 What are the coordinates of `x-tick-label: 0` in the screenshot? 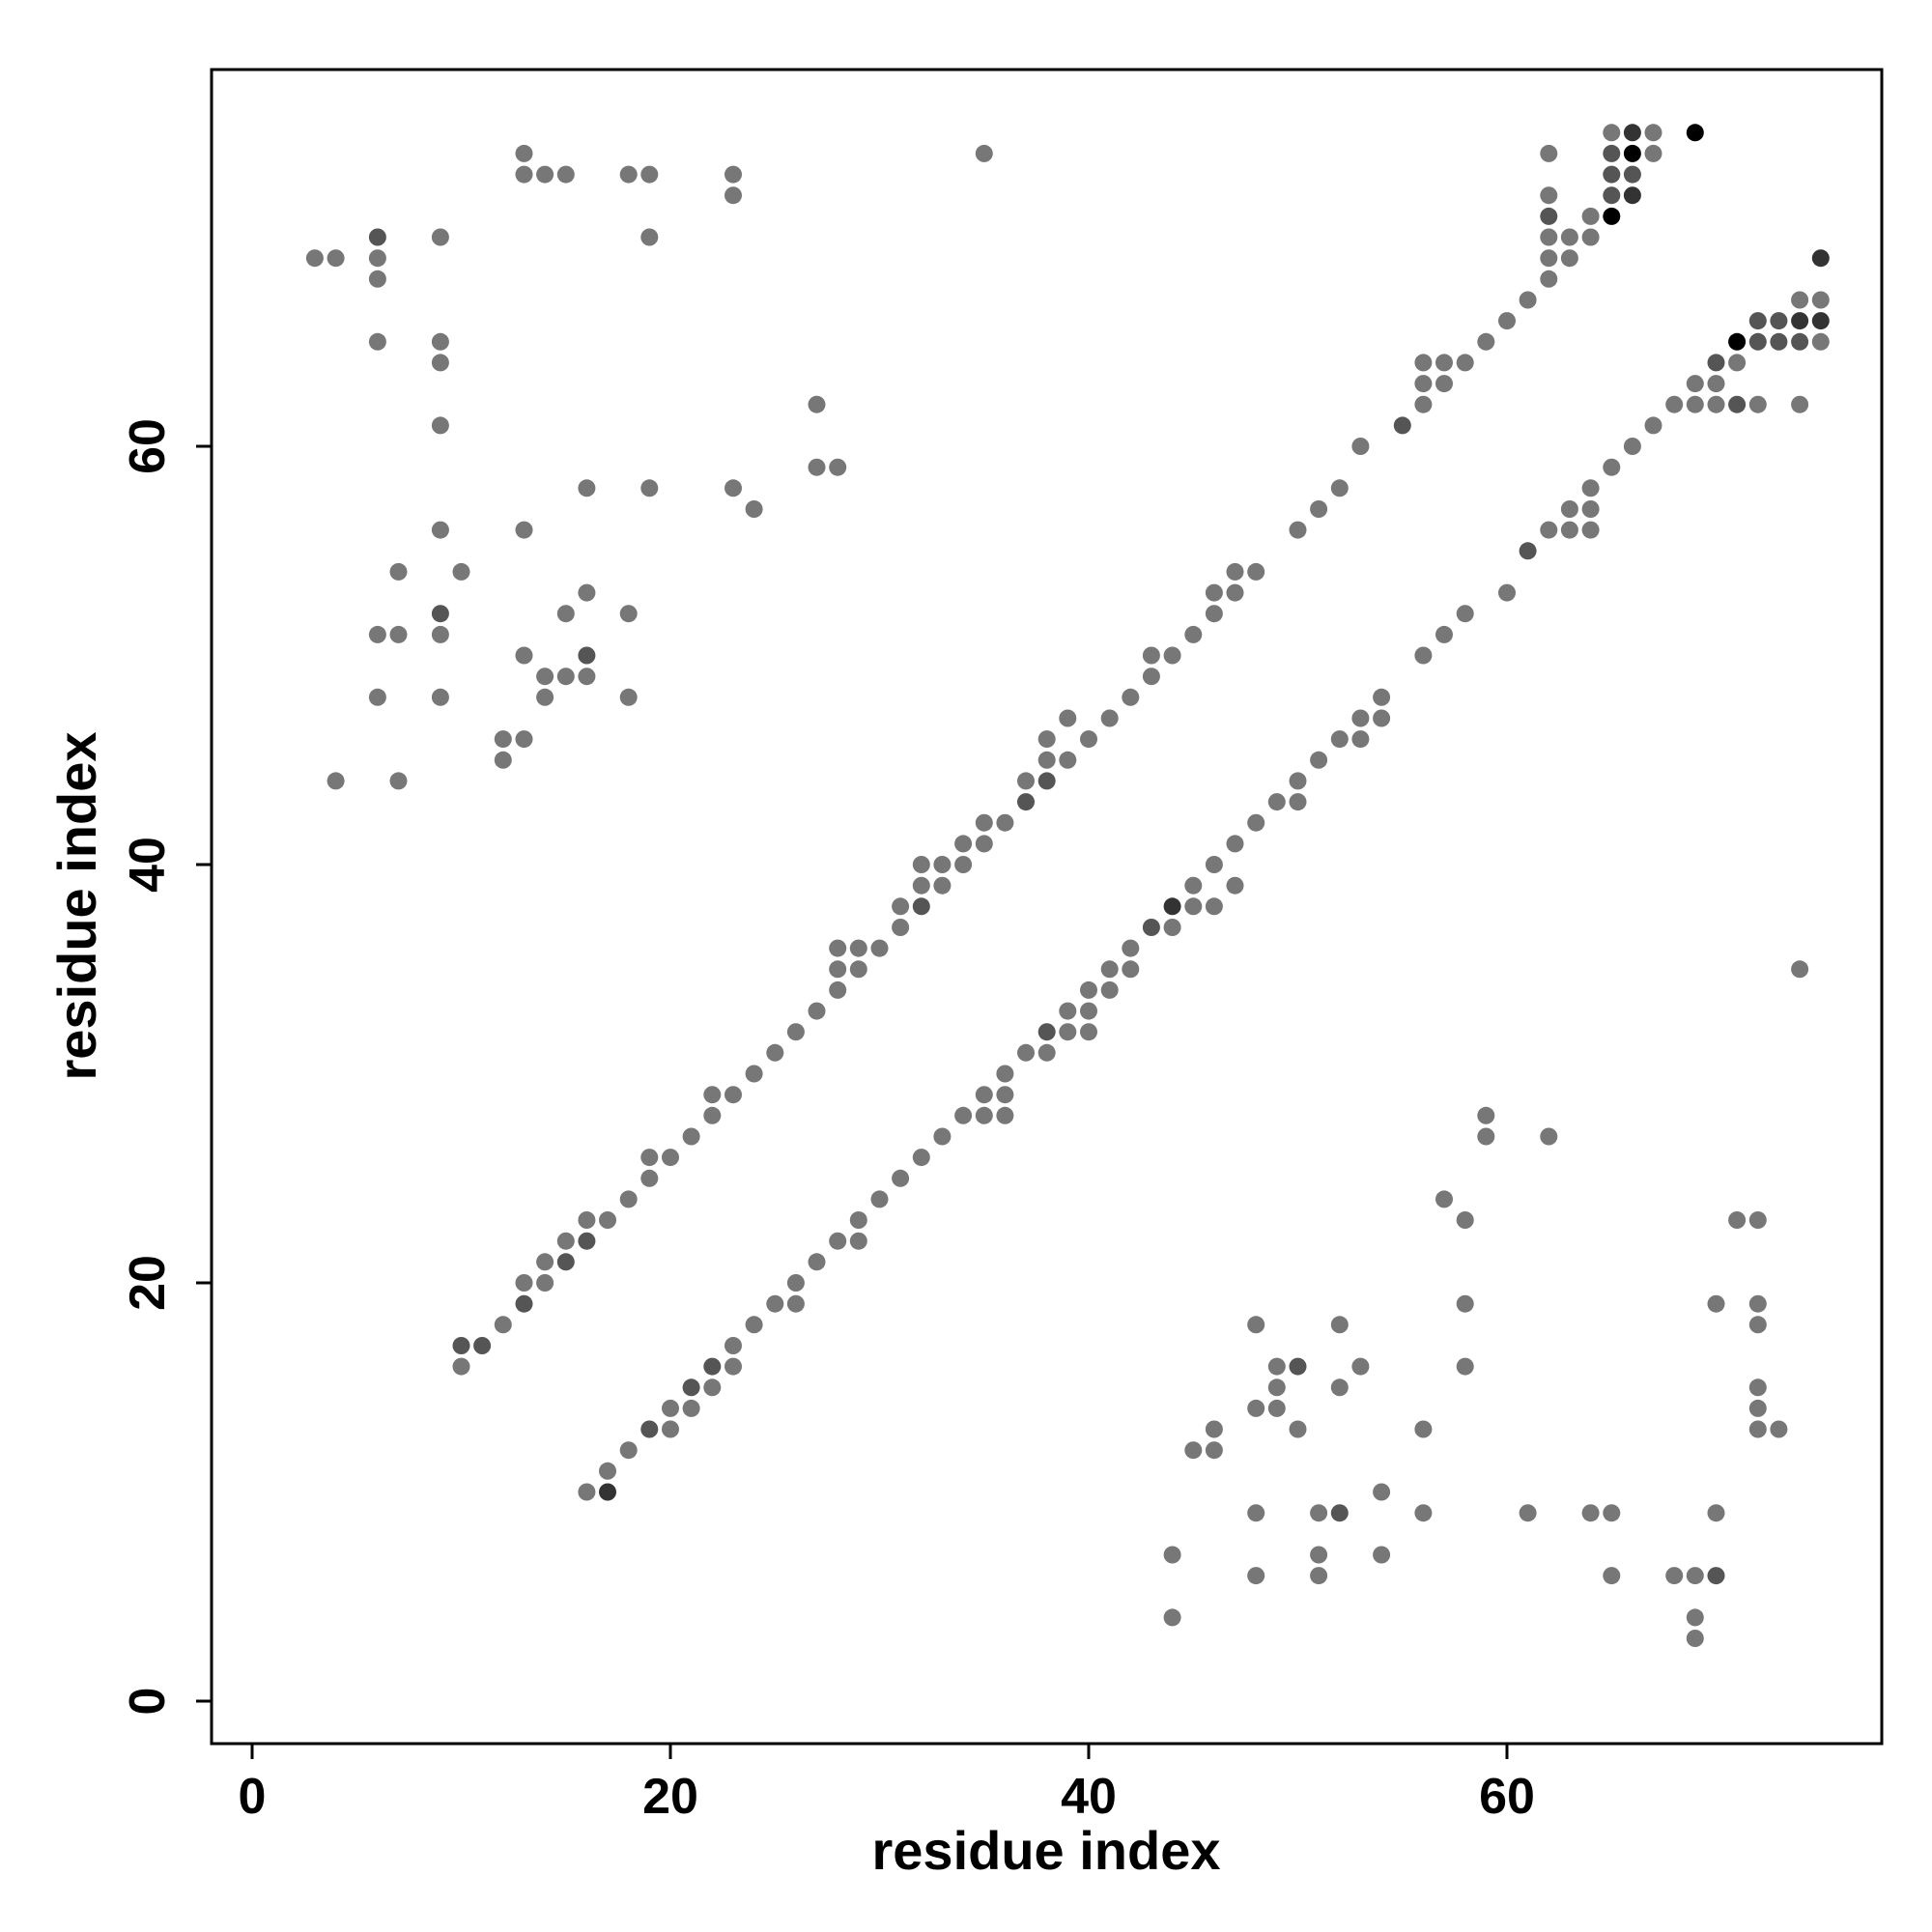 It's located at (253, 1797).